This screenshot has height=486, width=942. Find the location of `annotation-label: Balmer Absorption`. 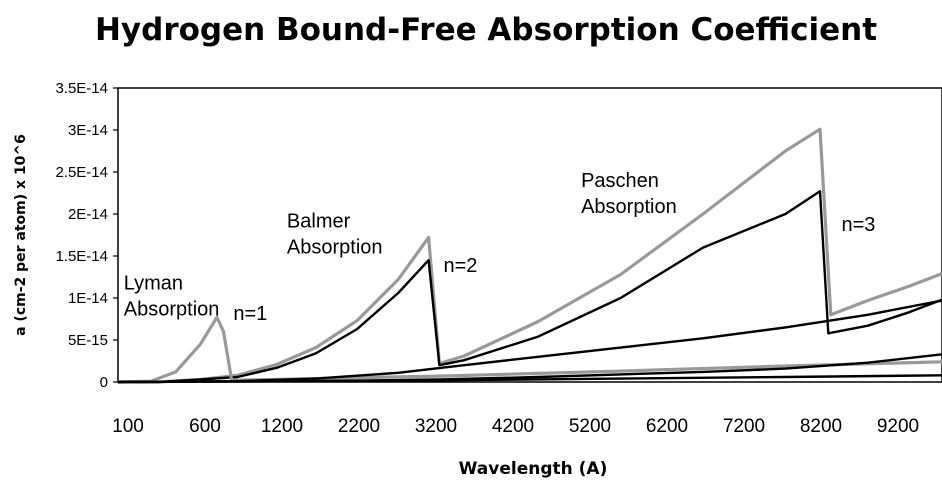

annotation-label: Balmer Absorption is located at coordinates (335, 234).